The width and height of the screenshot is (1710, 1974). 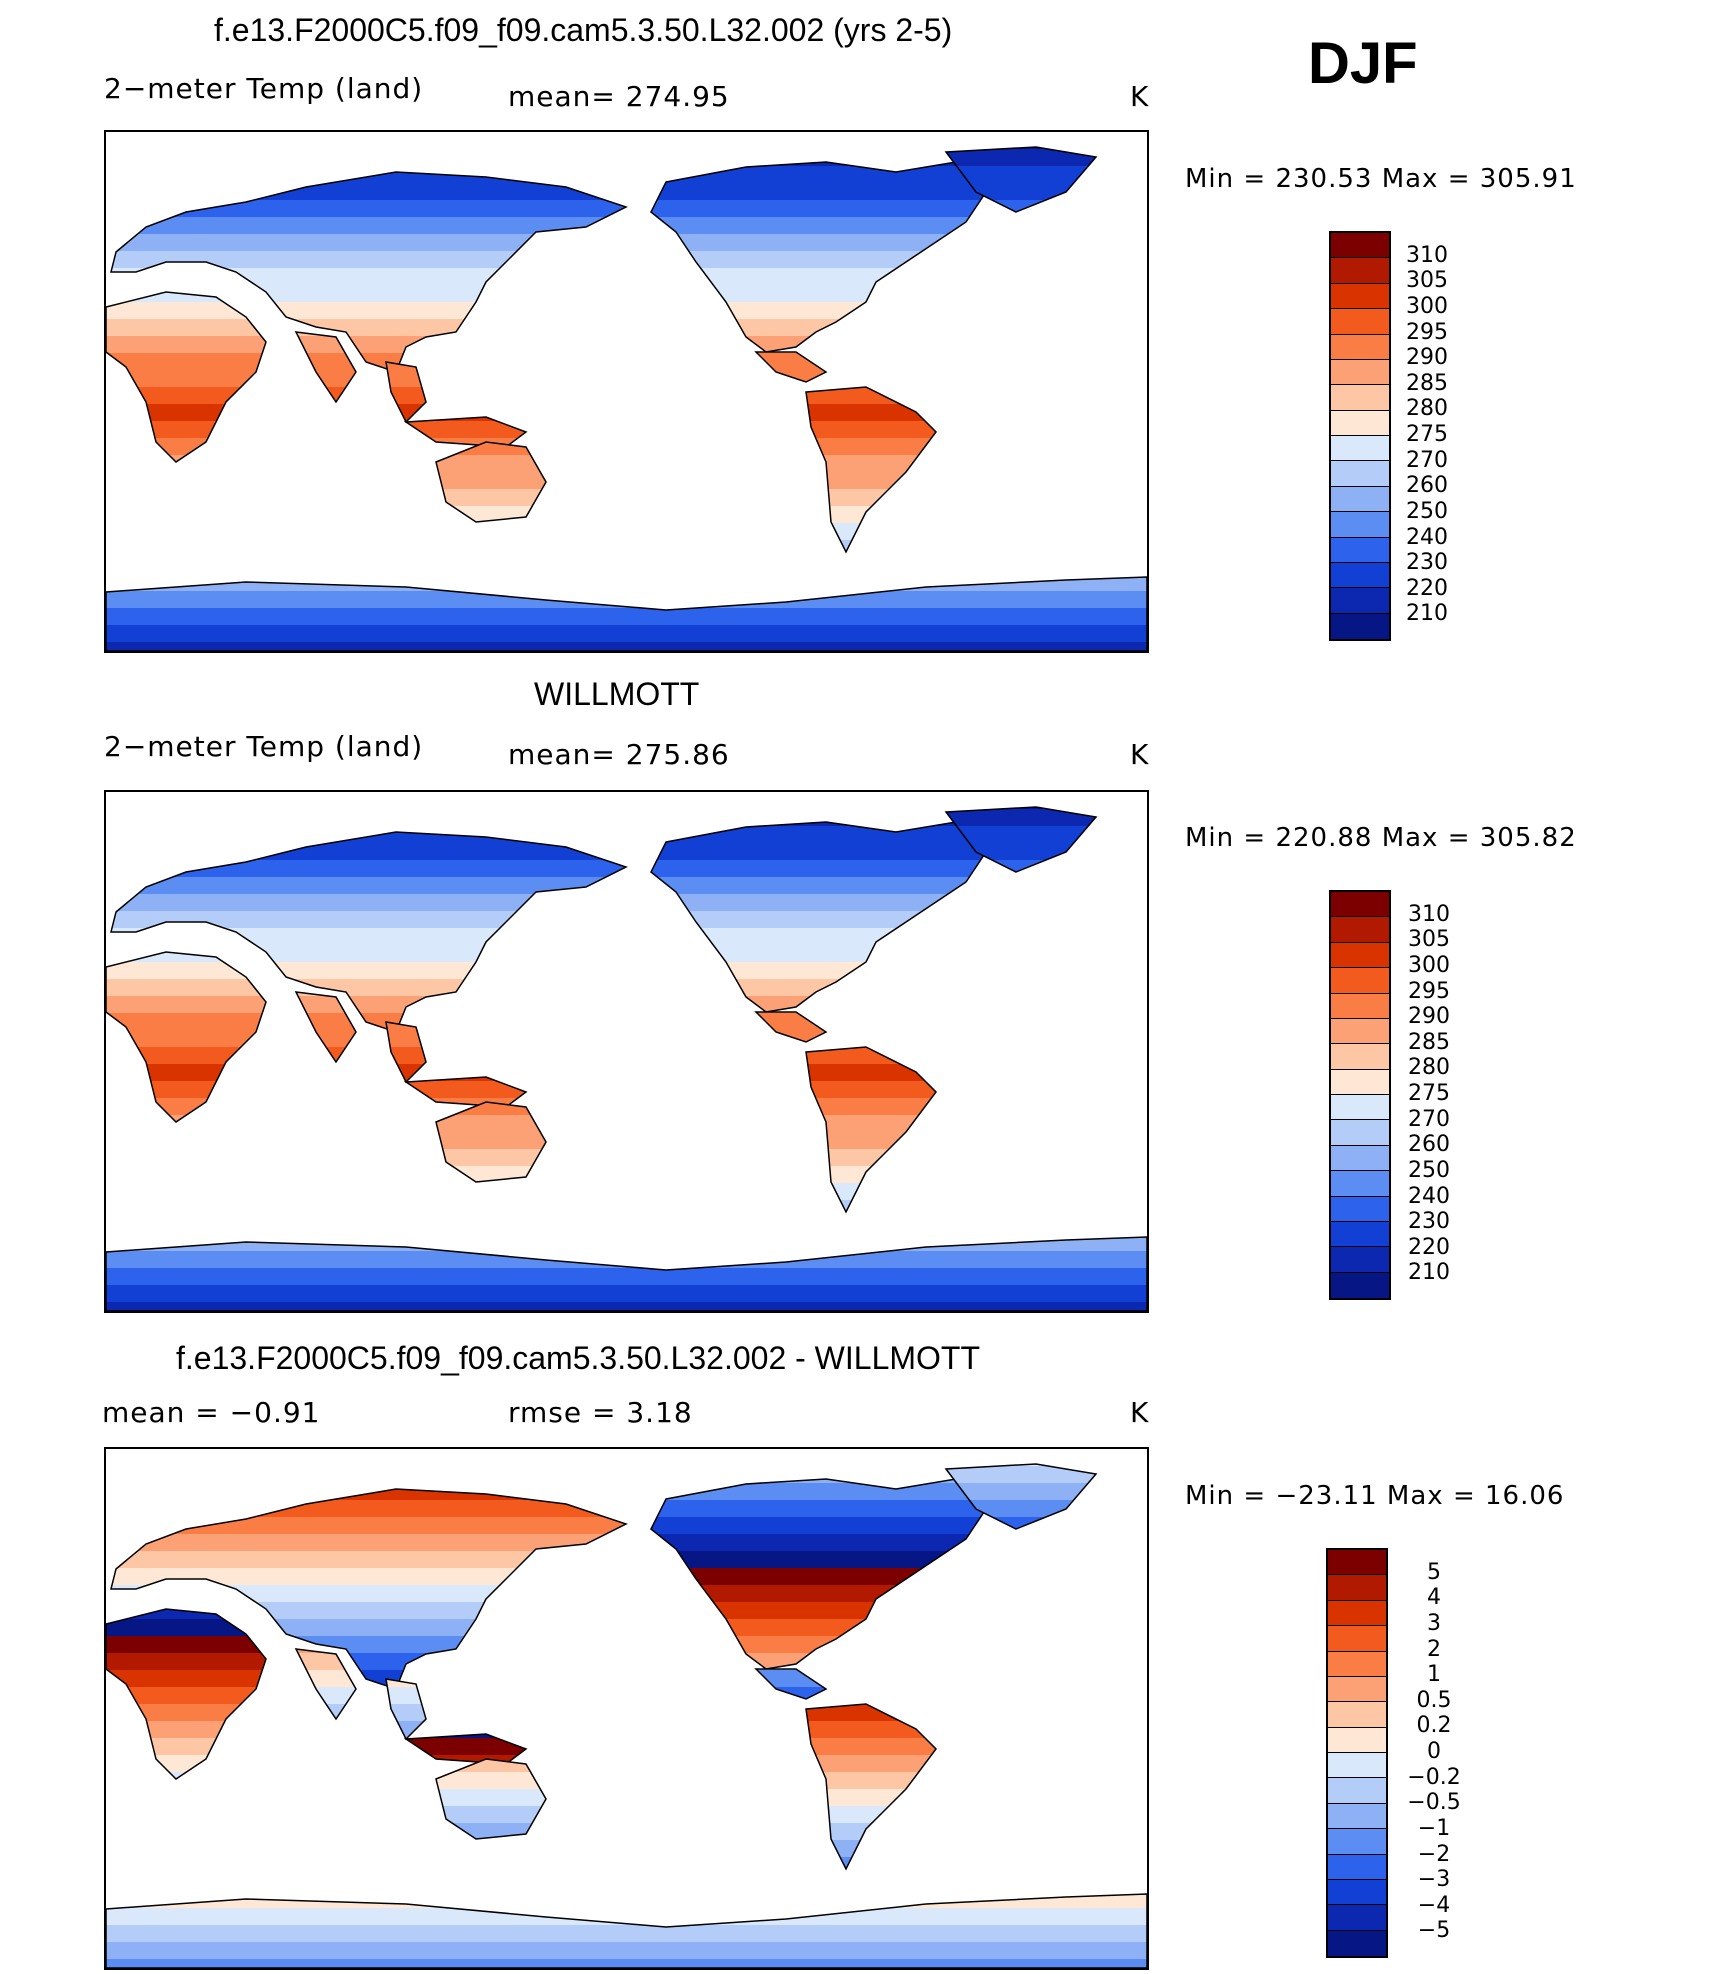 What do you see at coordinates (1429, 1222) in the screenshot?
I see `colorbar-tick-label: 230` at bounding box center [1429, 1222].